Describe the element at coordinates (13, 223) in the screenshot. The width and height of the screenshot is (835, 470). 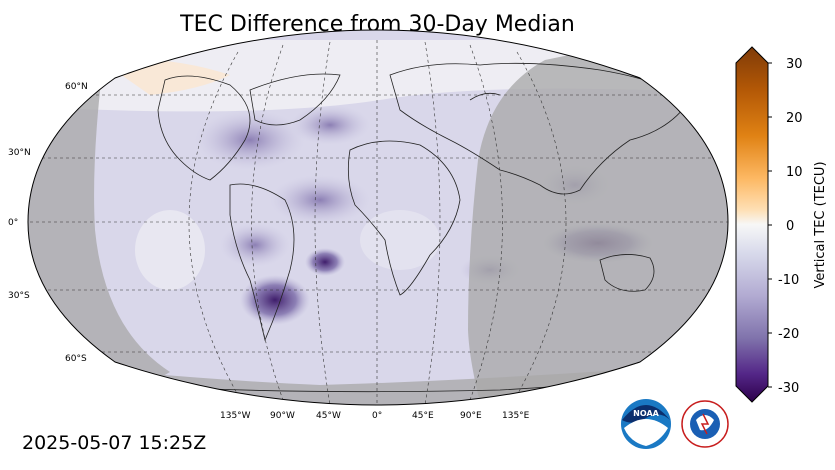
I see `lat-label: 0°` at that location.